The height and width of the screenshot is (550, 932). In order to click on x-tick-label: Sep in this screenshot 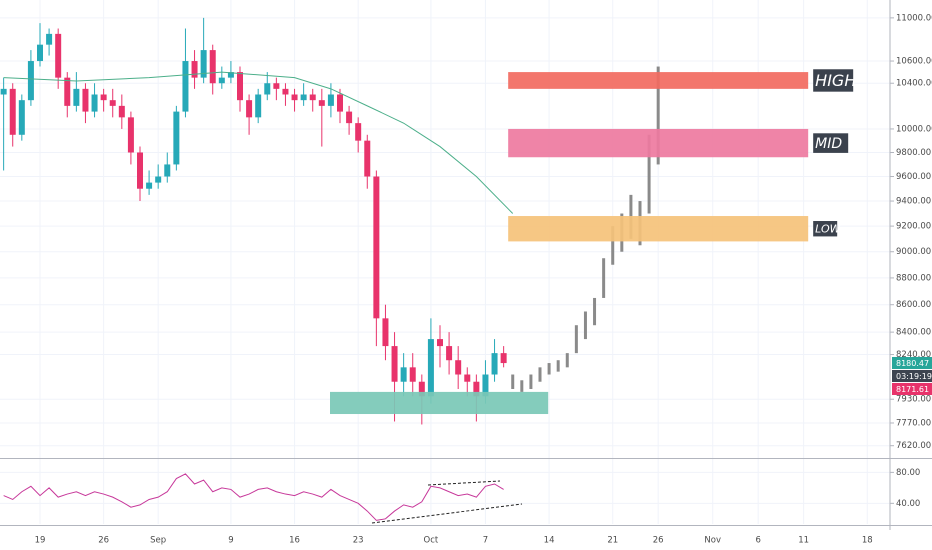, I will do `click(158, 541)`.